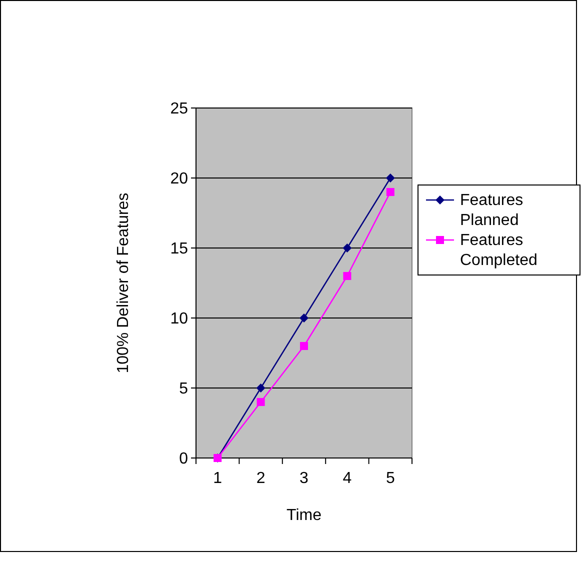 This screenshot has height=564, width=584. I want to click on x-tick-label: 1, so click(217, 478).